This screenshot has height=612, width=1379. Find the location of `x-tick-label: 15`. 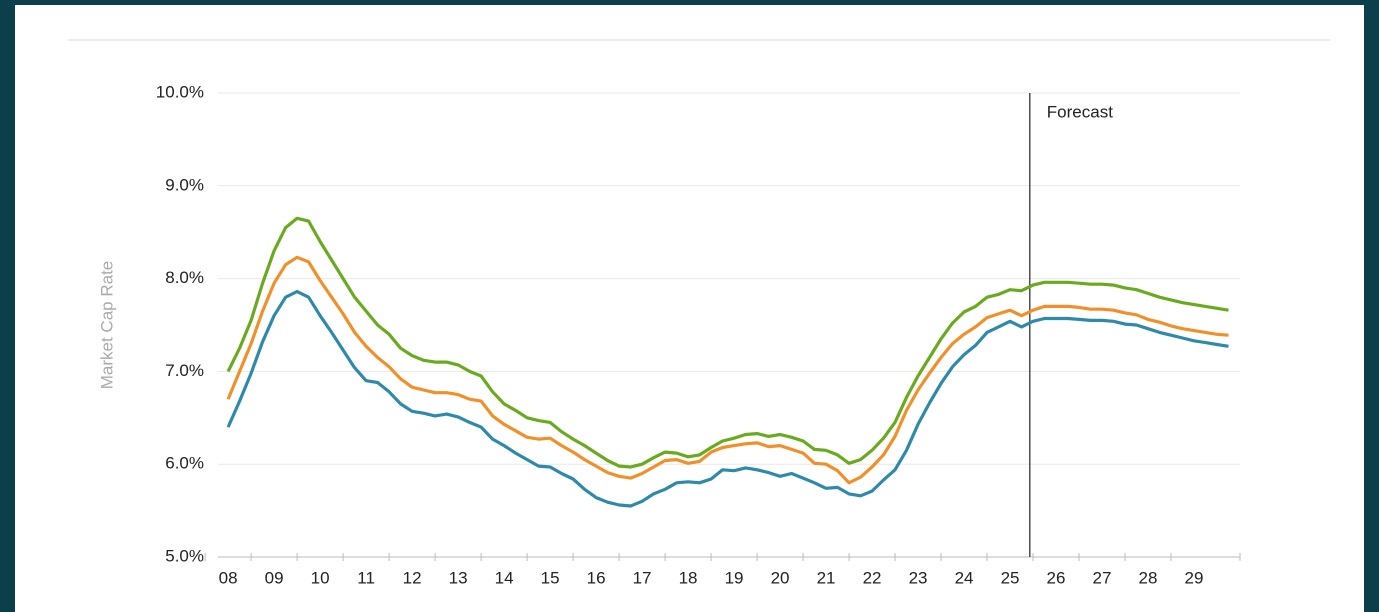

x-tick-label: 15 is located at coordinates (550, 577).